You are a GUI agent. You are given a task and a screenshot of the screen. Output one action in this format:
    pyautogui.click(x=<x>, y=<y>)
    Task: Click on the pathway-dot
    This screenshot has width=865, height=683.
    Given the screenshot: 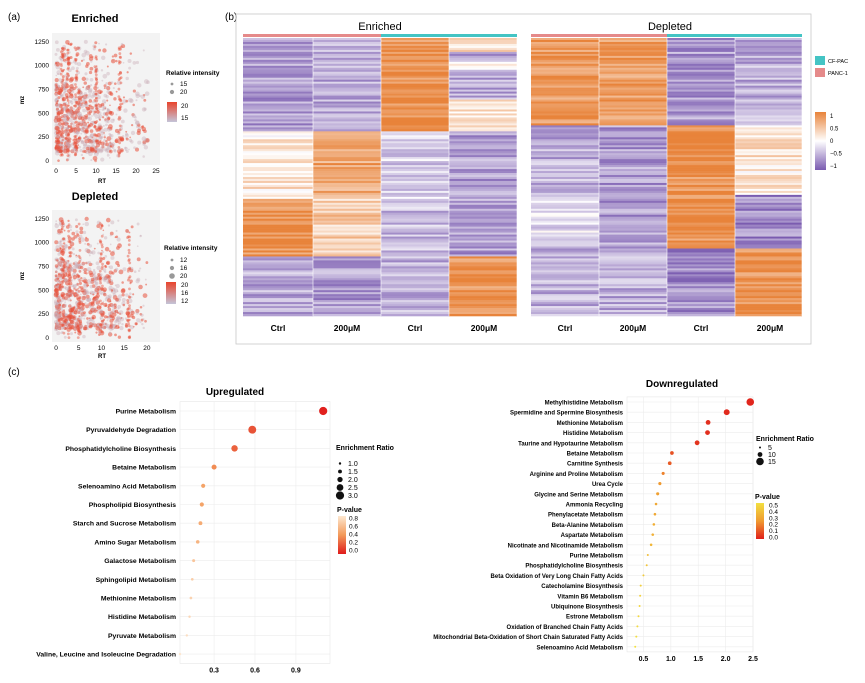 What is the action you would take?
    pyautogui.click(x=651, y=545)
    